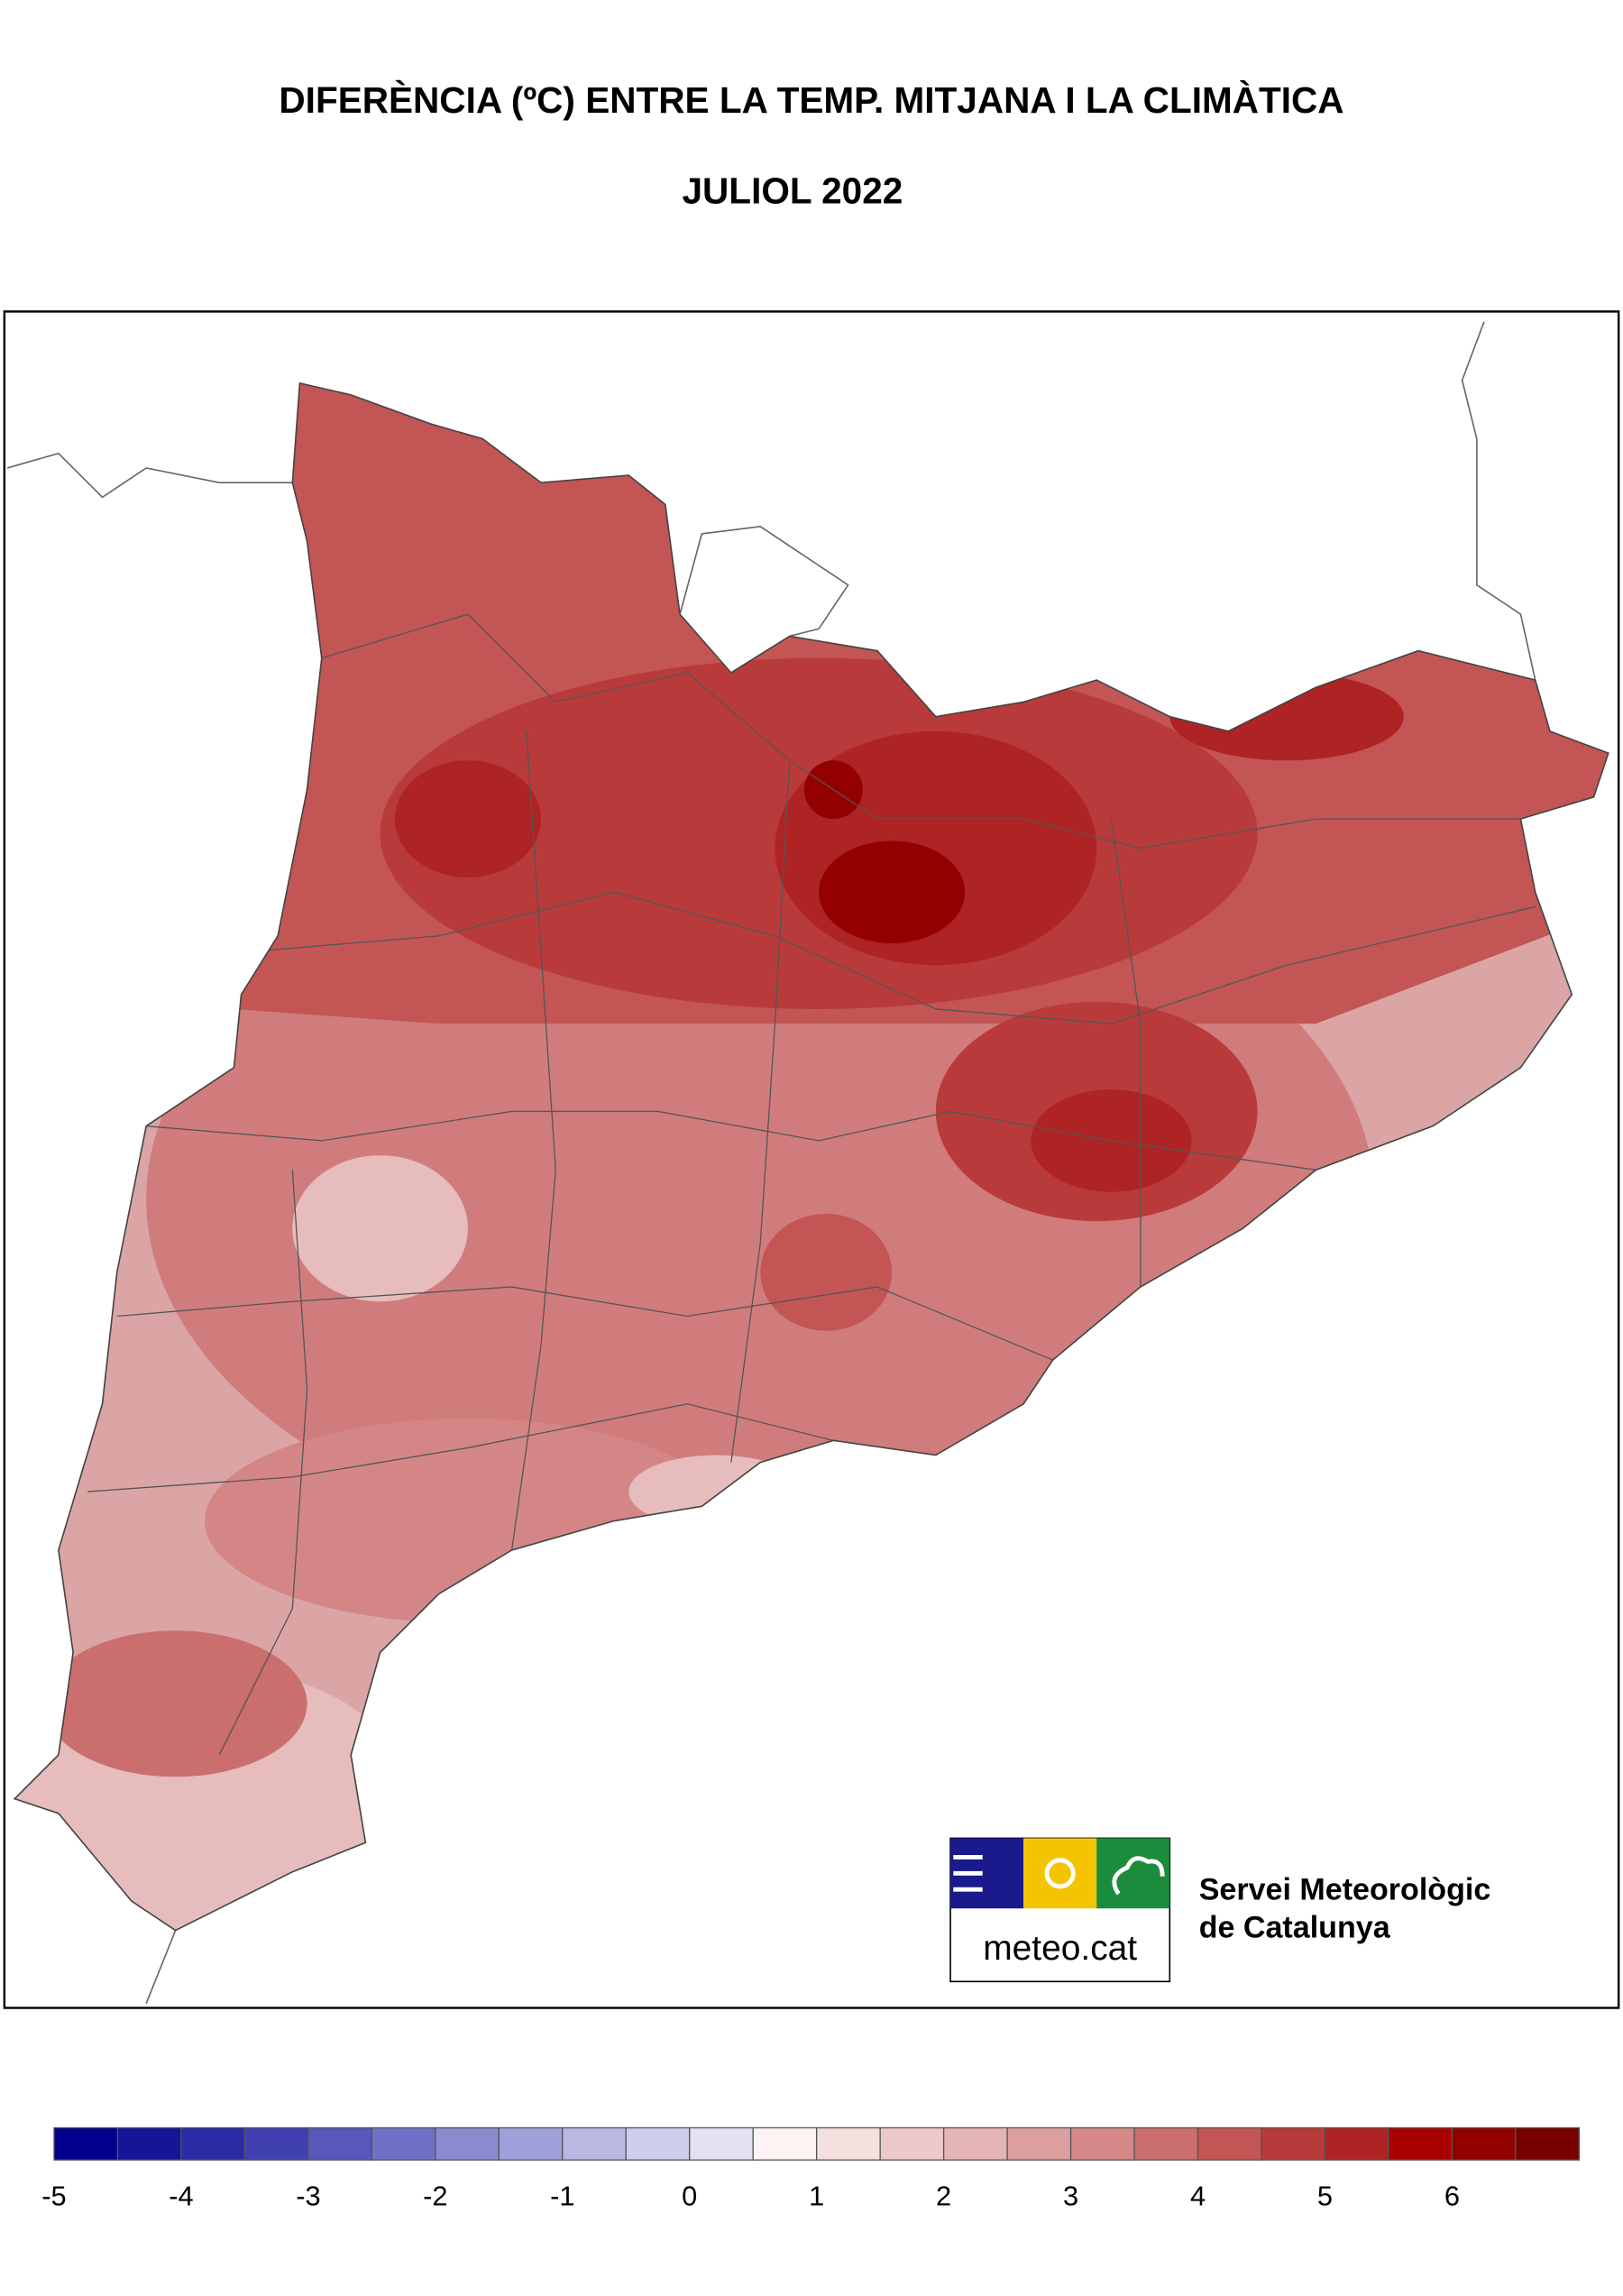  I want to click on logo-name: Servei Meteorològic, so click(1345, 1890).